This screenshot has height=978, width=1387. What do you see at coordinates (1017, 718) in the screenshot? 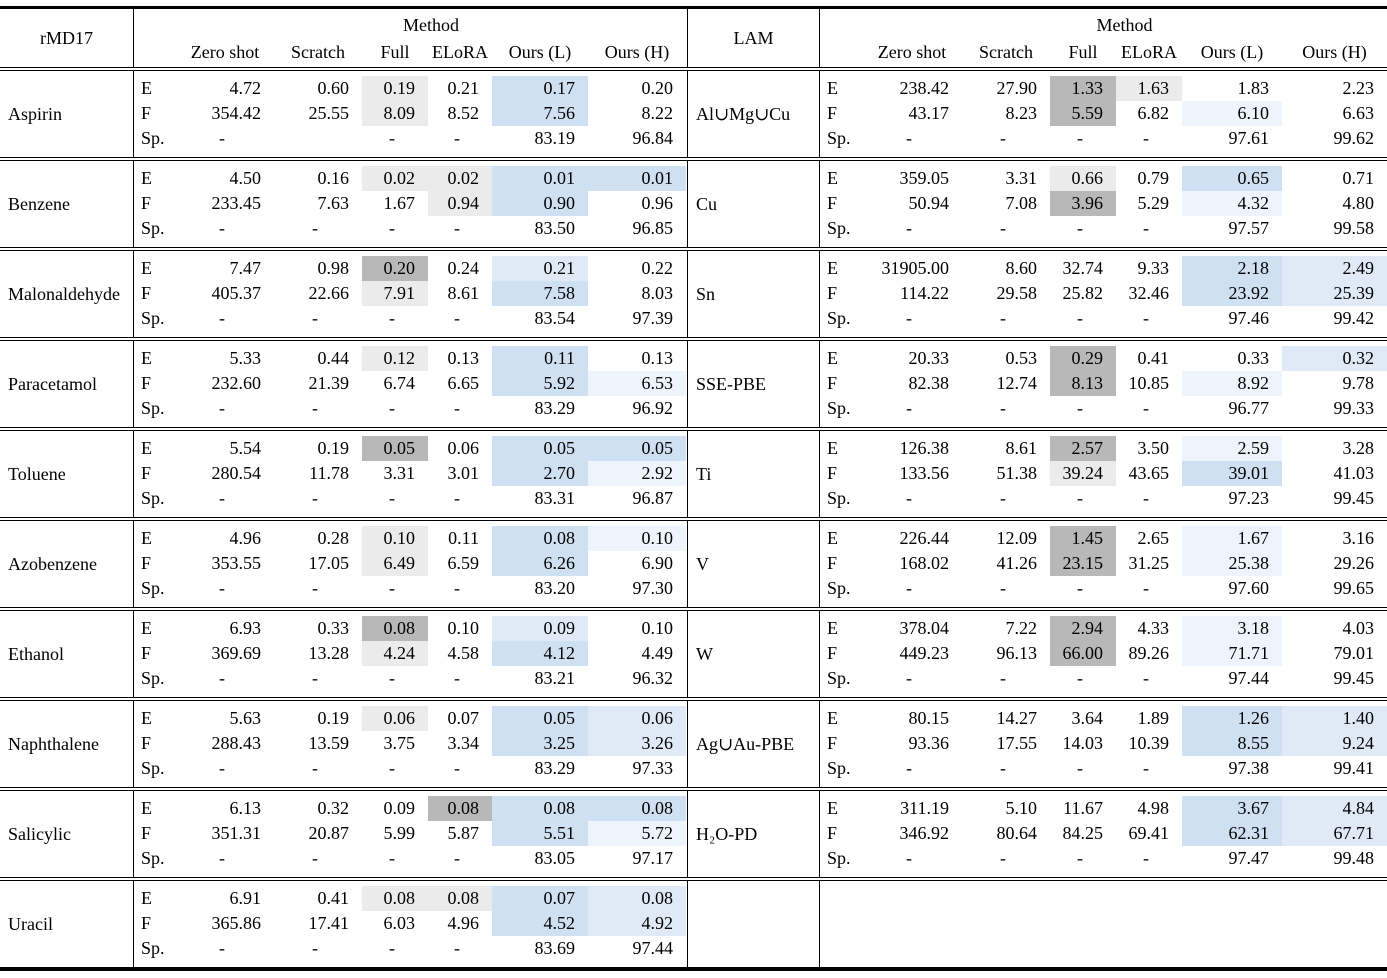
I see `value-cell: 14.27` at bounding box center [1017, 718].